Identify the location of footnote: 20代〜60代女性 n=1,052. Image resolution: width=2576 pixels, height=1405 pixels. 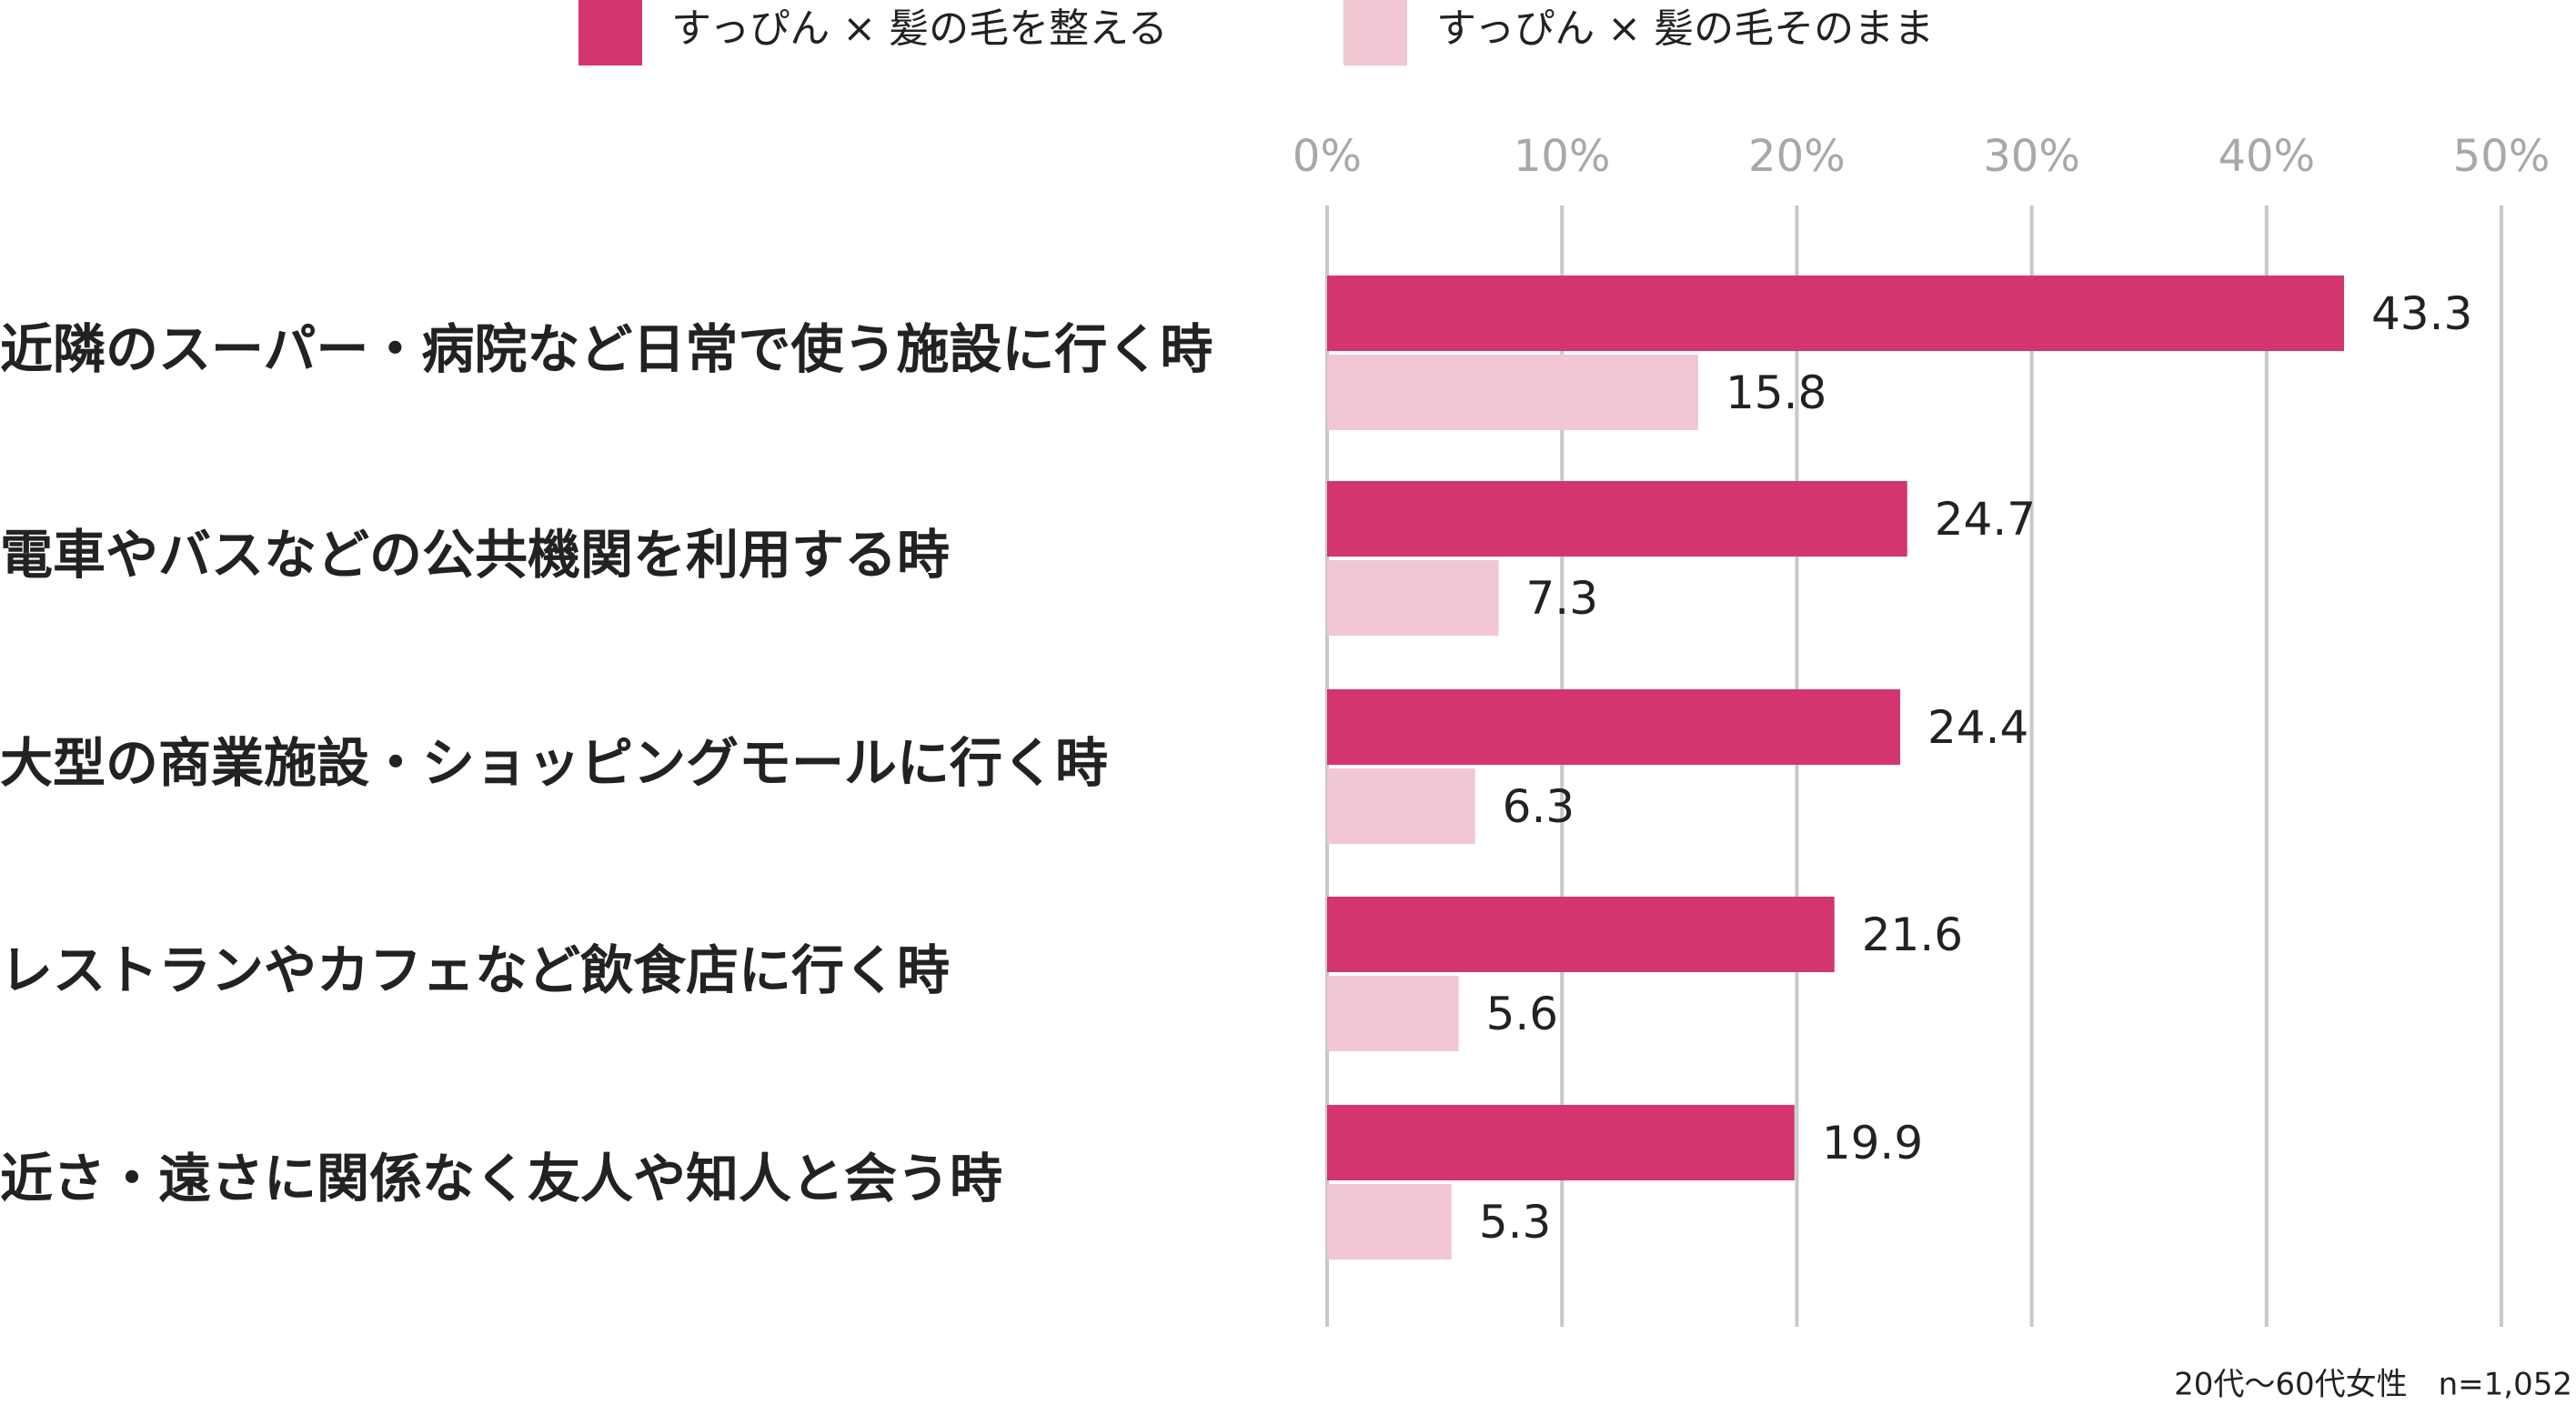
(2373, 1385).